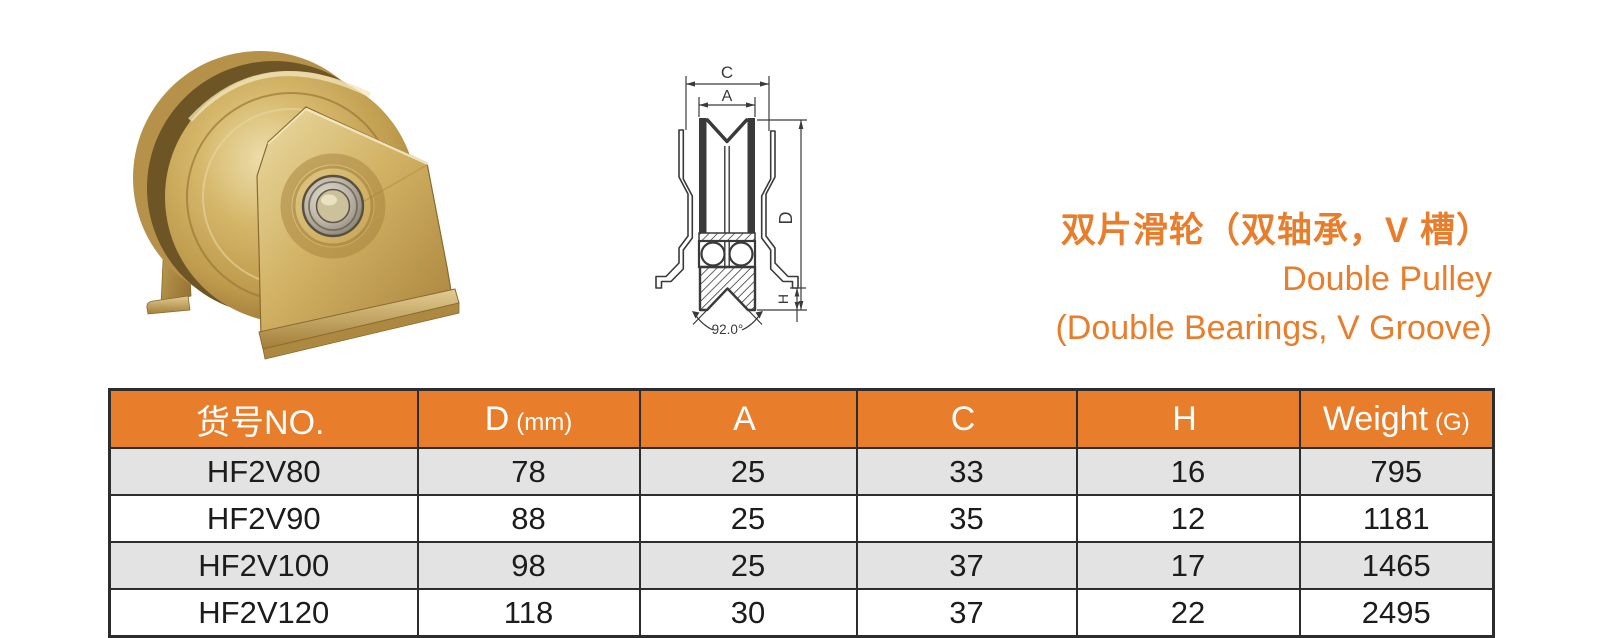 The height and width of the screenshot is (638, 1600). What do you see at coordinates (727, 96) in the screenshot?
I see `dim-label-a: A` at bounding box center [727, 96].